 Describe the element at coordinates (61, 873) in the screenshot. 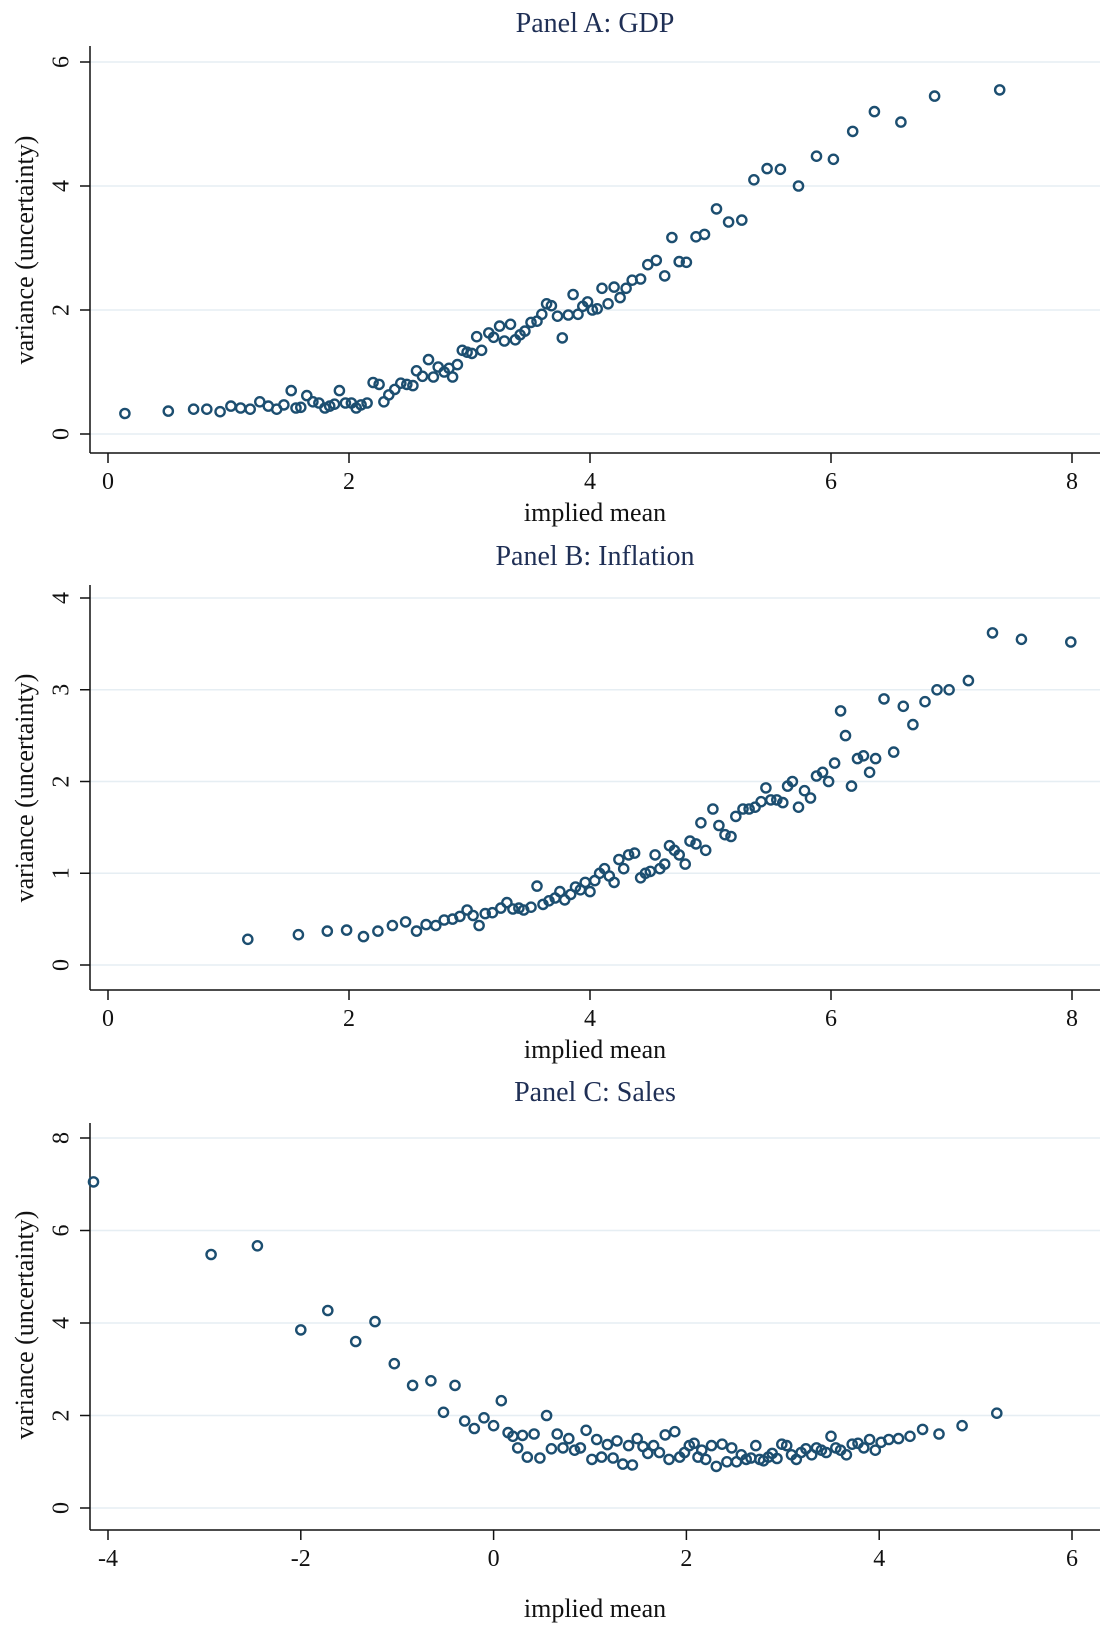

I see `y-tick-label: 1` at that location.